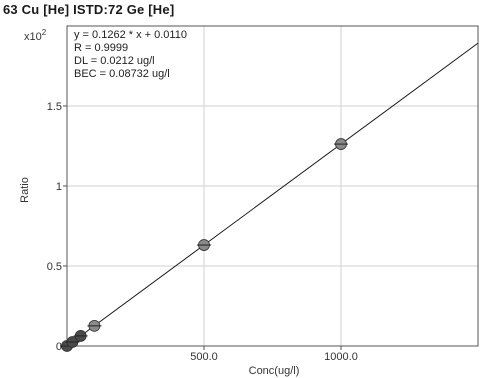 This screenshot has width=484, height=378. What do you see at coordinates (204, 357) in the screenshot?
I see `x-tick-label: 500.0` at bounding box center [204, 357].